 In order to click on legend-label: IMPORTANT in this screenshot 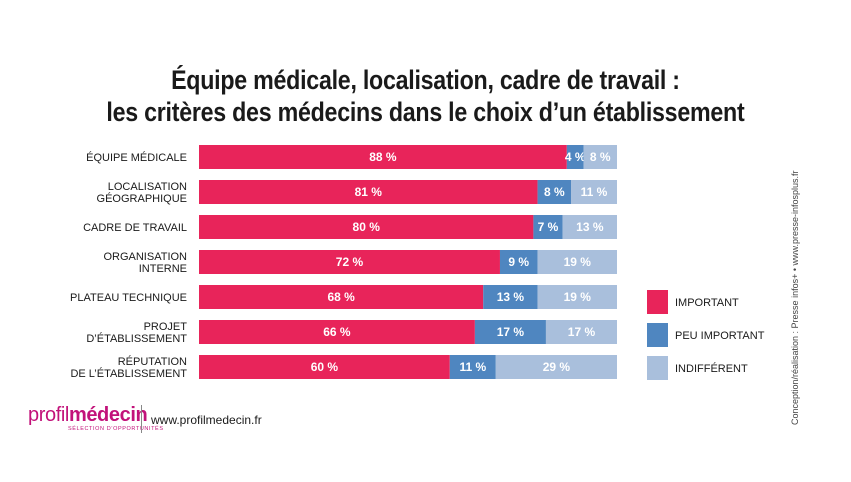, I will do `click(707, 303)`.